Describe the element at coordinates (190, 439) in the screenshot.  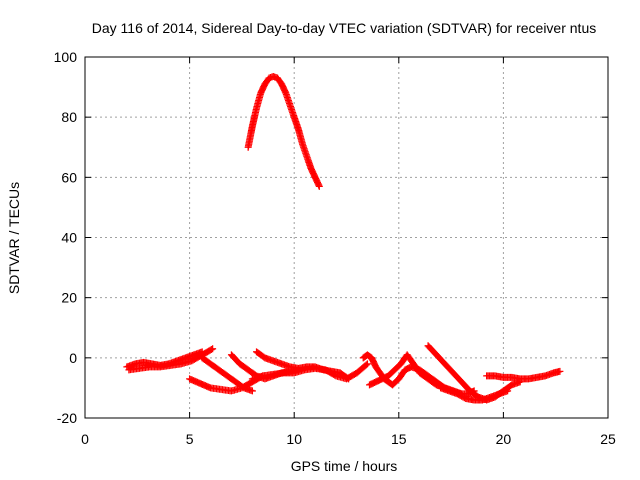
I see `x-tick-label: 5` at that location.